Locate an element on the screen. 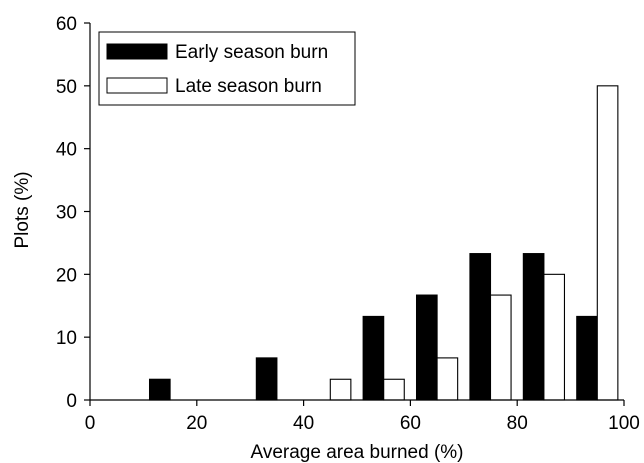  x-tick-label-60: 60 is located at coordinates (410, 423).